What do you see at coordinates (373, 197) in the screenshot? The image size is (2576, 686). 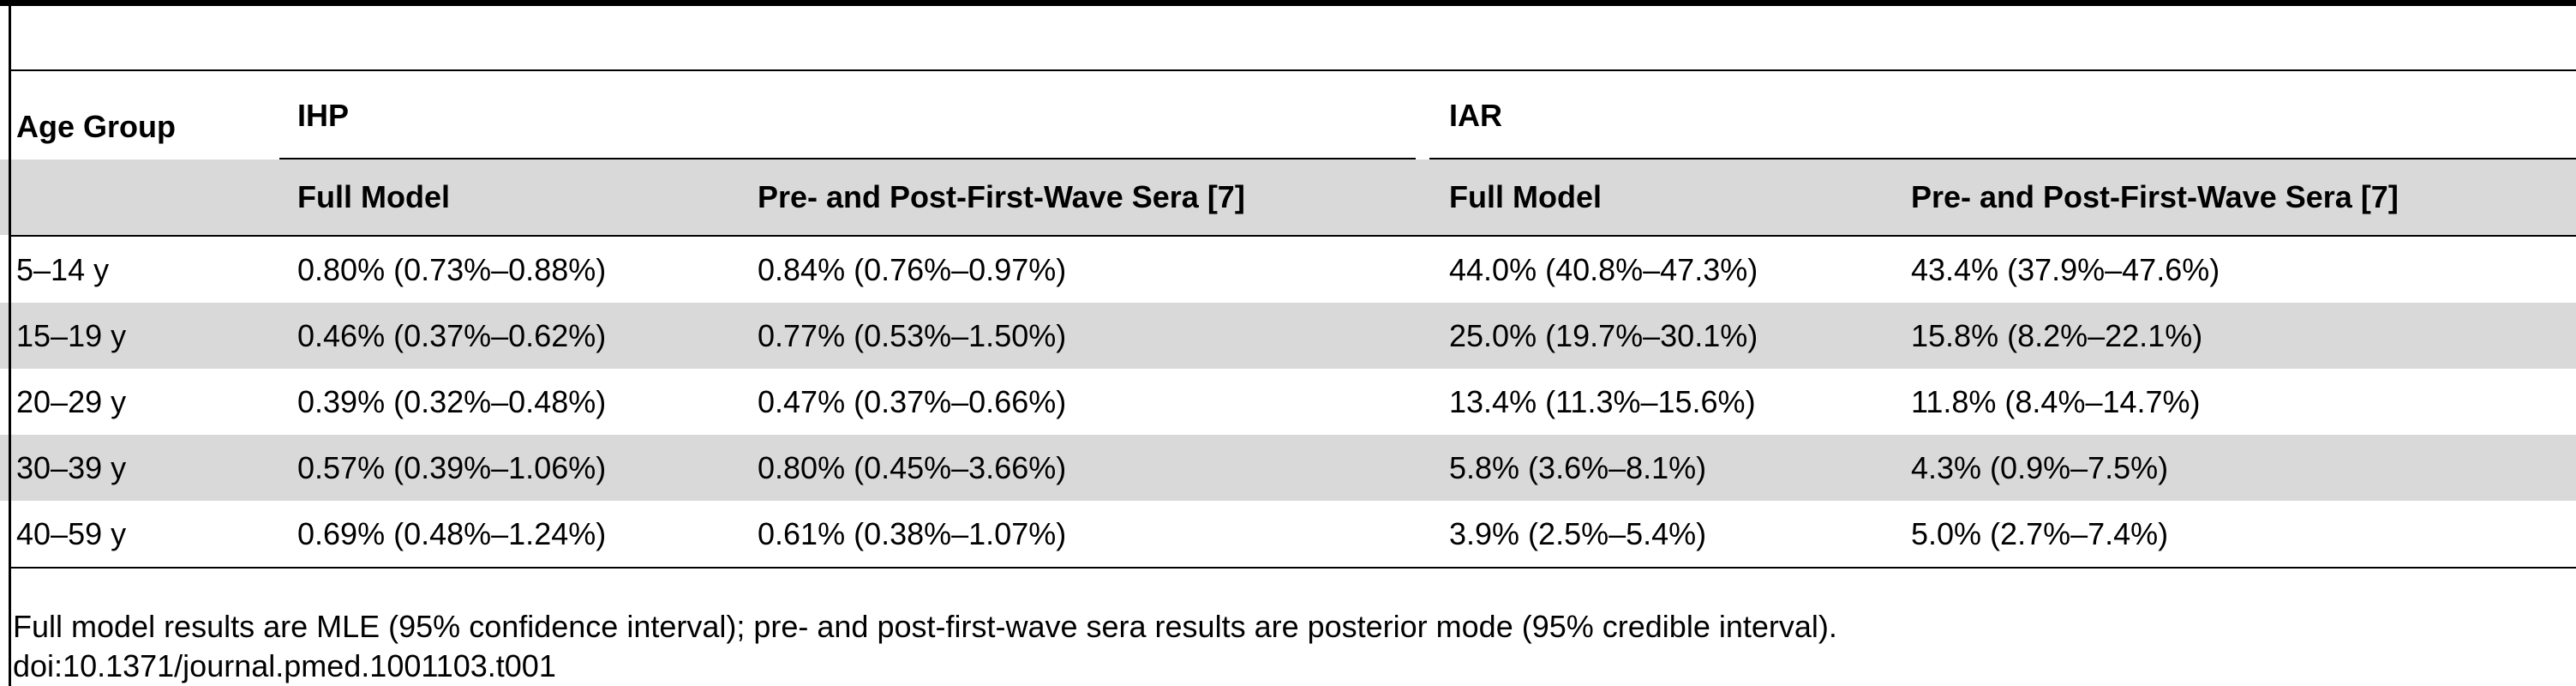 I see `ihp-full-model-header: Full Model` at bounding box center [373, 197].